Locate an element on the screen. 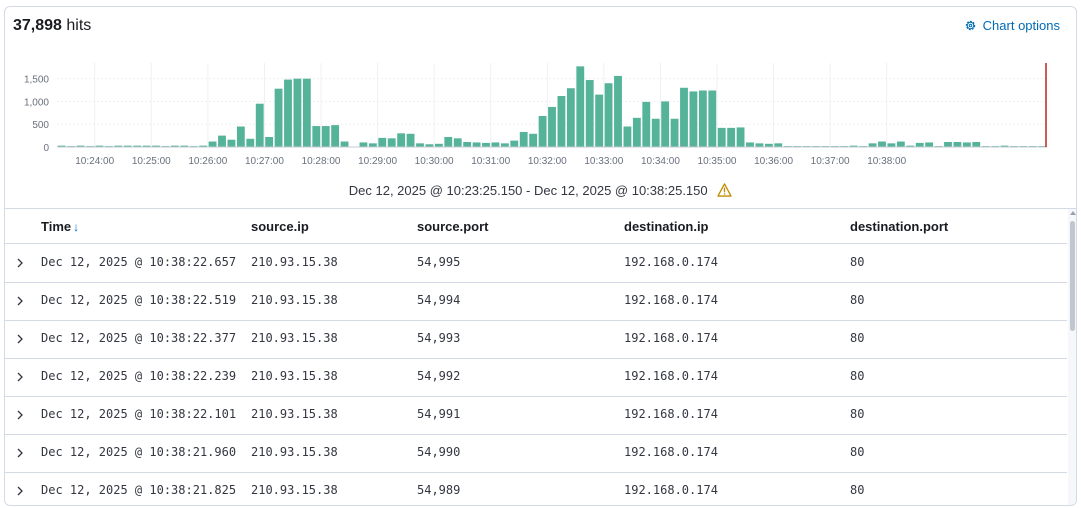  x-tick-label: 10:38:00 is located at coordinates (886, 161).